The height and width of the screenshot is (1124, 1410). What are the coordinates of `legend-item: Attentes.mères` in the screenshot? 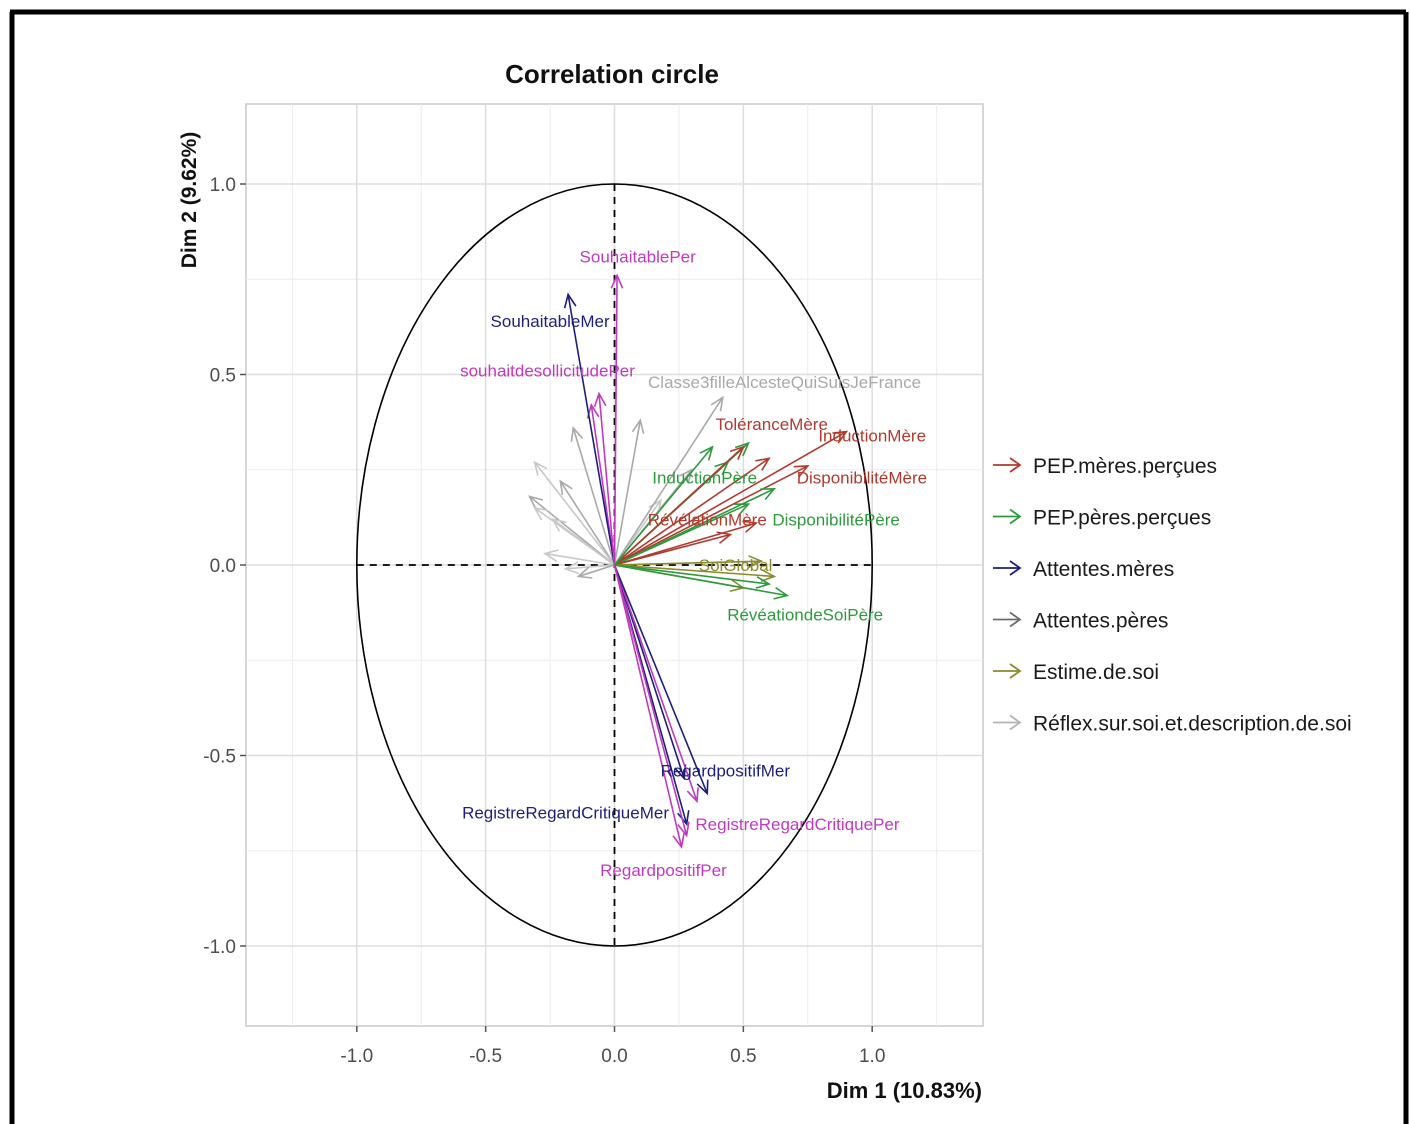 It's located at (1083, 569).